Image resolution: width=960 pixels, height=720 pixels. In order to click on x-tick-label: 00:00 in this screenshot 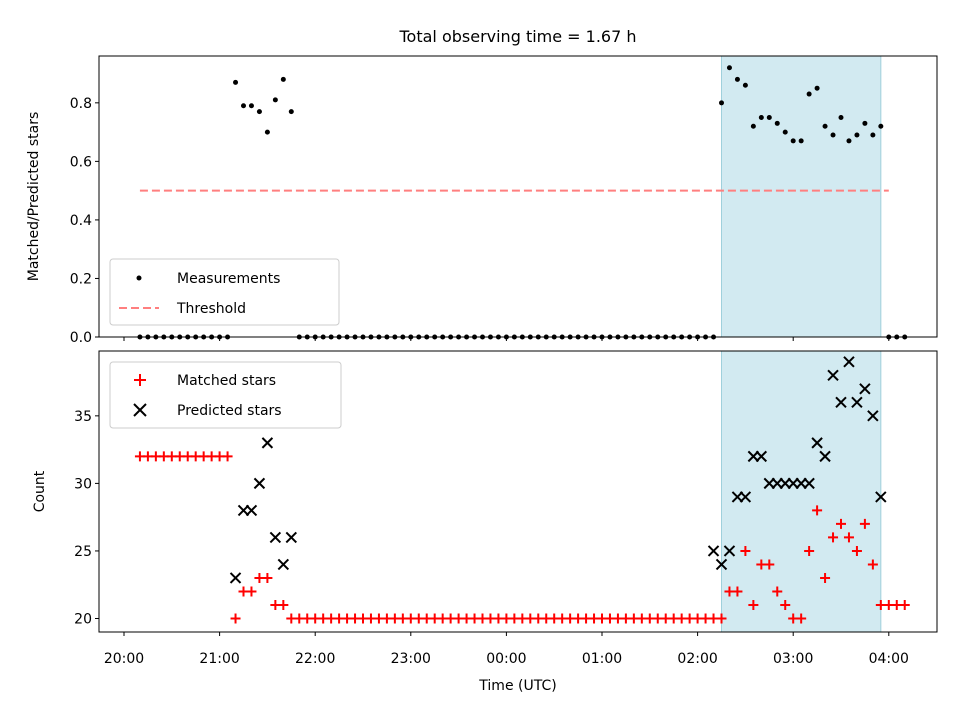, I will do `click(506, 659)`.